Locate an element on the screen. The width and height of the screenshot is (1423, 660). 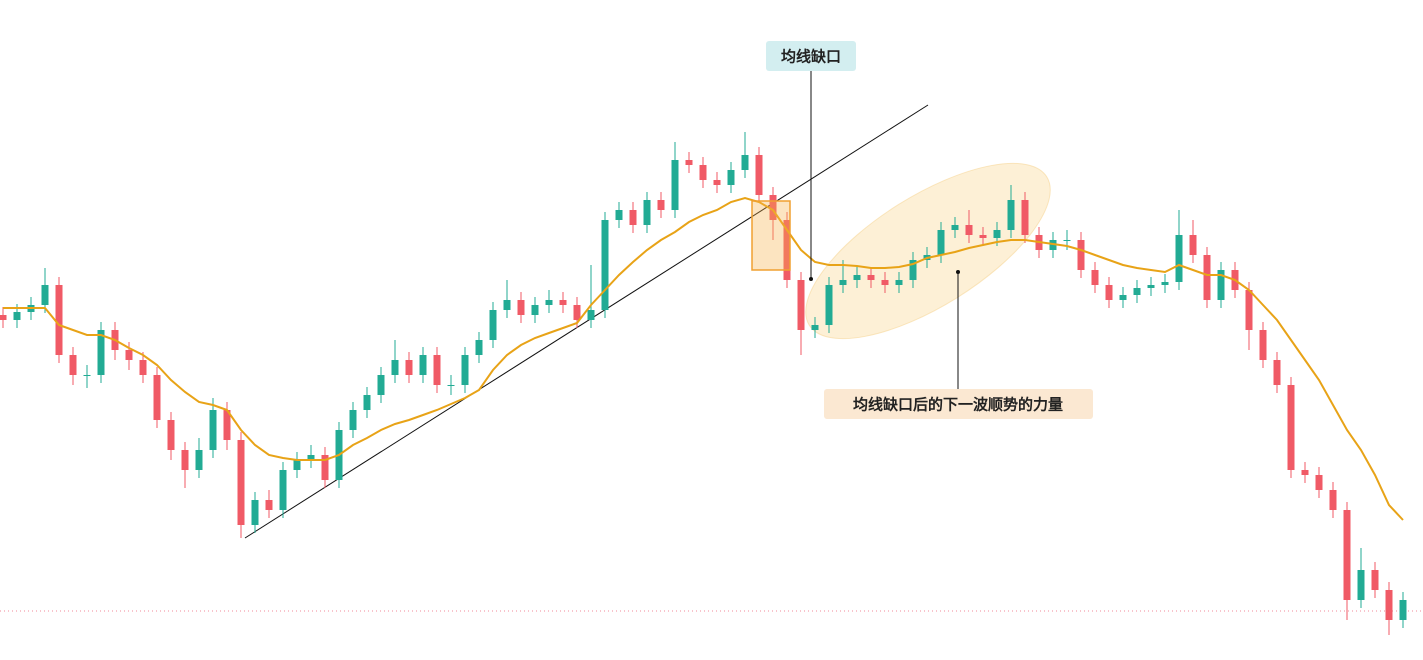
annotation: 均线缺口后的下一波顺势的力量 is located at coordinates (958, 405).